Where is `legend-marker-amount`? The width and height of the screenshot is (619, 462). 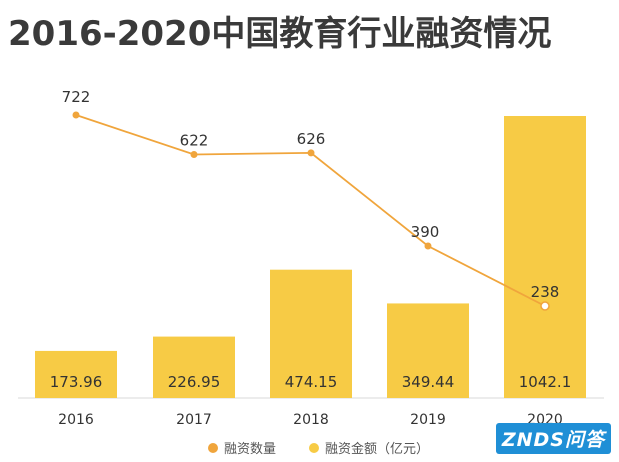 legend-marker-amount is located at coordinates (314, 448).